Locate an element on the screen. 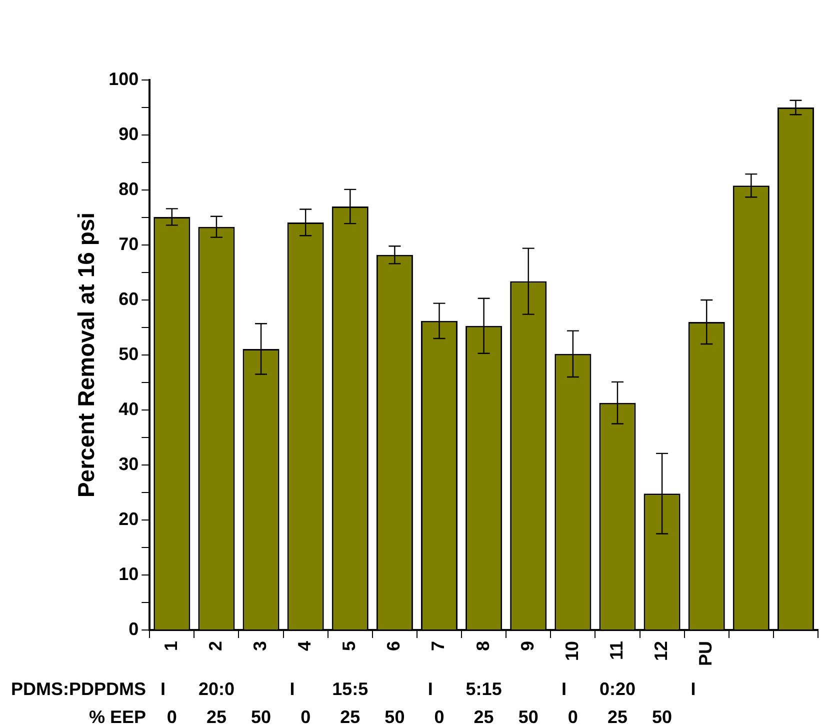 The height and width of the screenshot is (727, 830). x-tick-label: 11 is located at coordinates (616, 650).